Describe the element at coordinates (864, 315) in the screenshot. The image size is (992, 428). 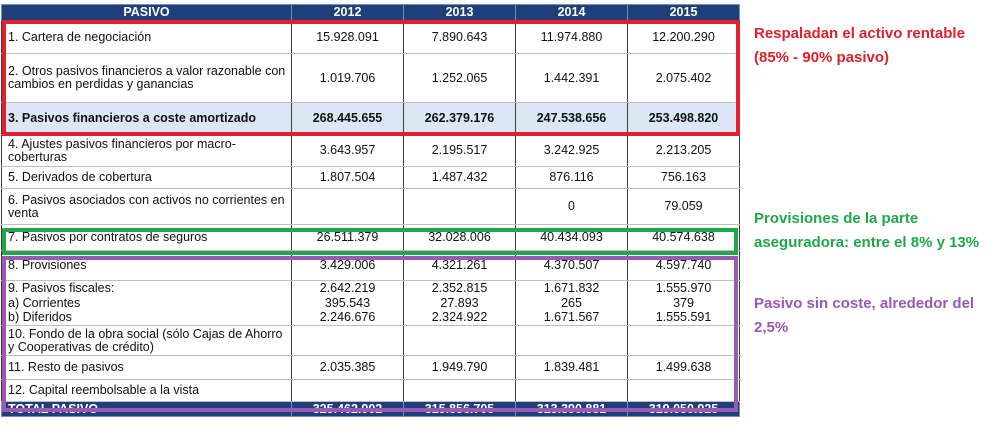
I see `purple-annotation: Pasivo sin coste, alrededor del 2,5%` at that location.